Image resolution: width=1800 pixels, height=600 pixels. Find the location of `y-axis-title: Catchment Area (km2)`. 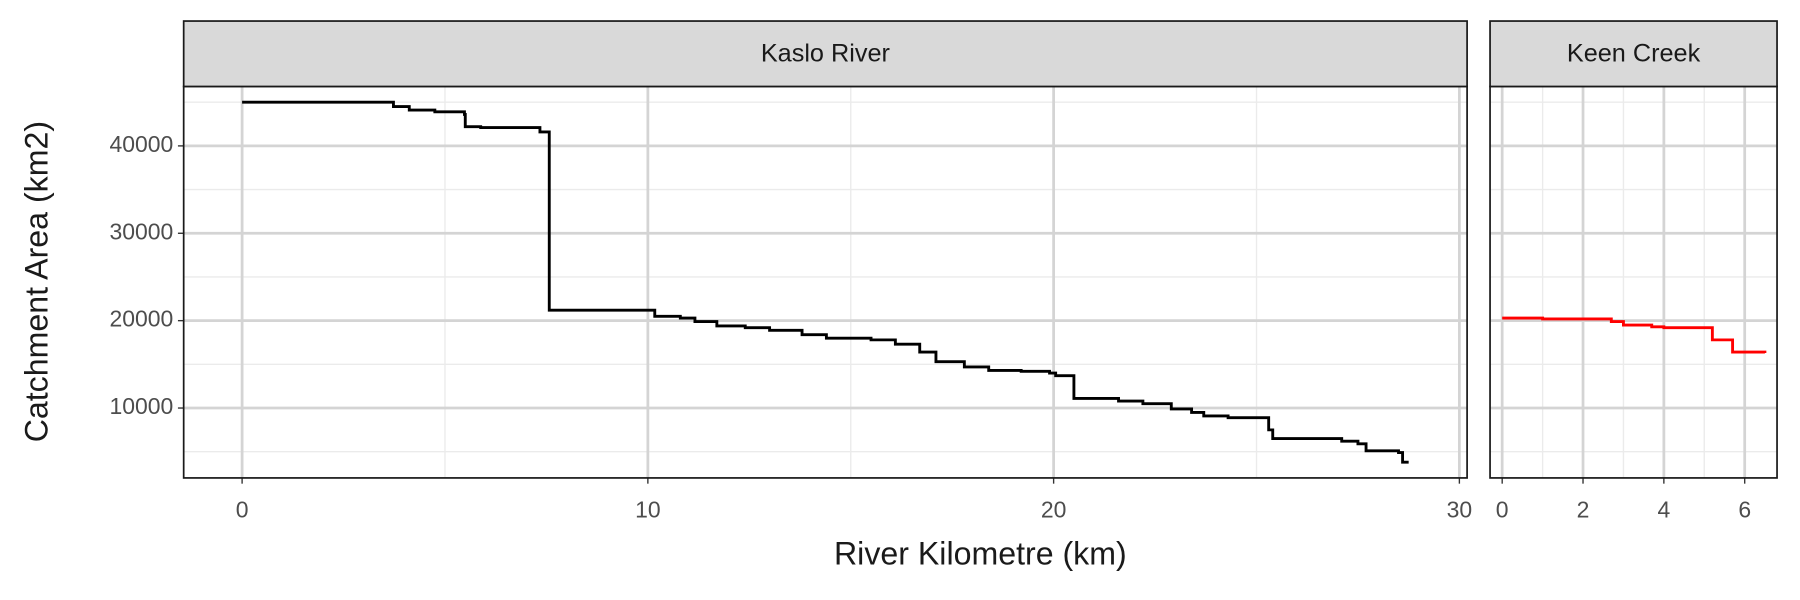

y-axis-title: Catchment Area (km2) is located at coordinates (37, 281).